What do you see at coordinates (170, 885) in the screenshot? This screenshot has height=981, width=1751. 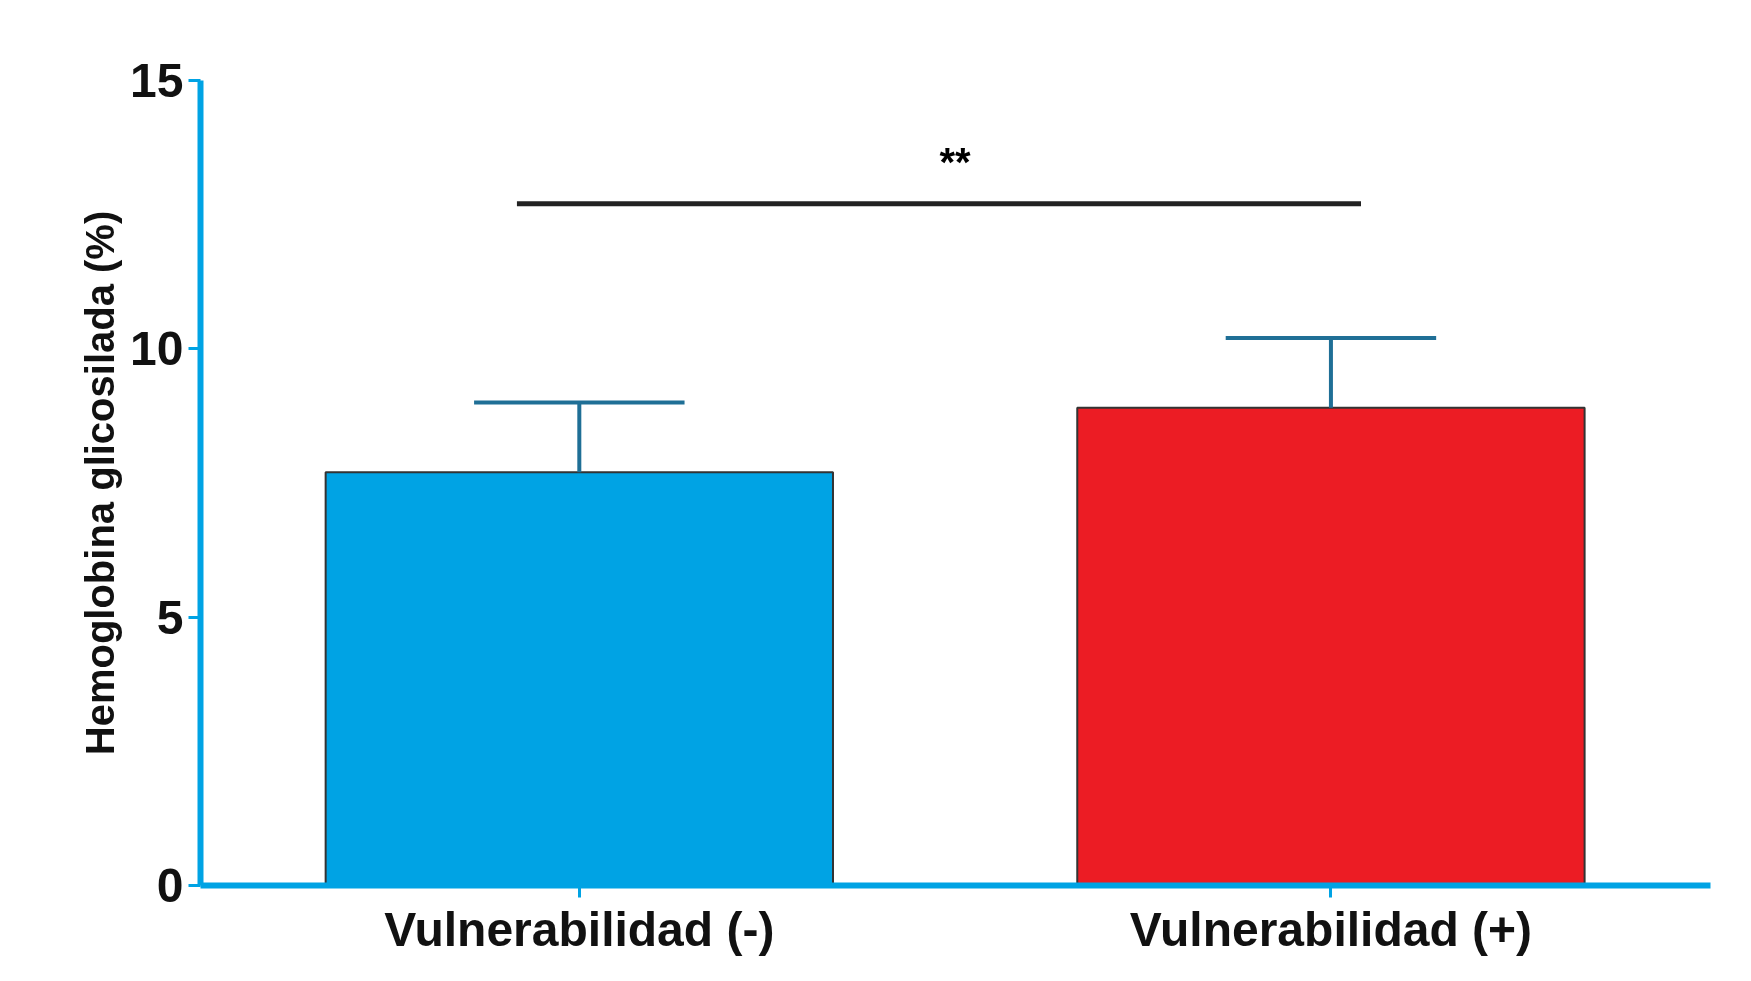 I see `y-tick-label: 0` at bounding box center [170, 885].